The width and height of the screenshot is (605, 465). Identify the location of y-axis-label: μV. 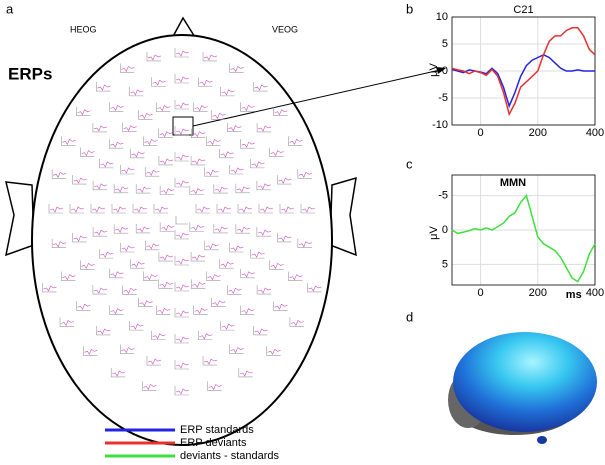
(434, 233).